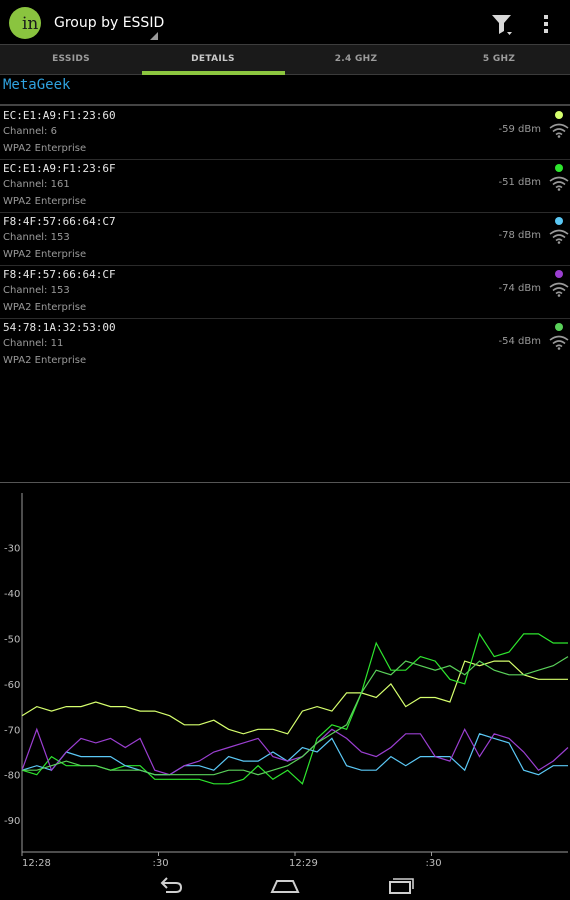  I want to click on system-nav-bar, so click(285, 885).